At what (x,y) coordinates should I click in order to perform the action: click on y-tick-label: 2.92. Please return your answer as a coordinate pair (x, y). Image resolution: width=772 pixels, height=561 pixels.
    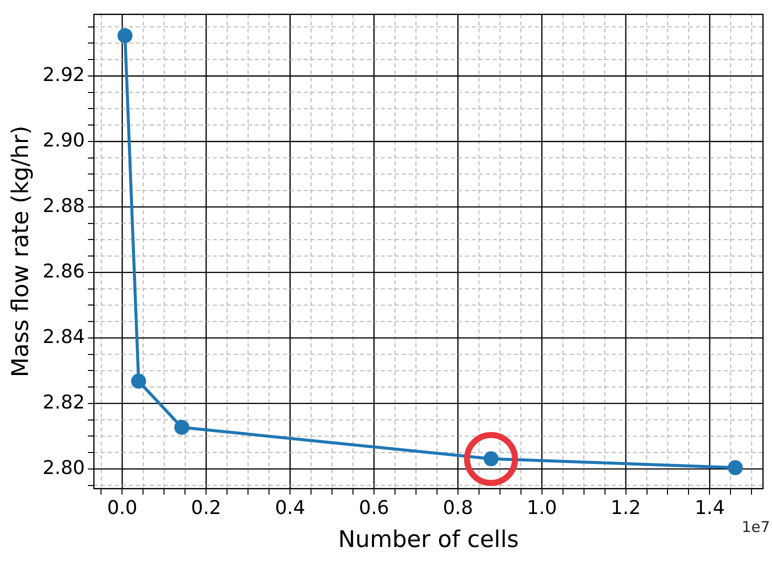
    Looking at the image, I should click on (63, 75).